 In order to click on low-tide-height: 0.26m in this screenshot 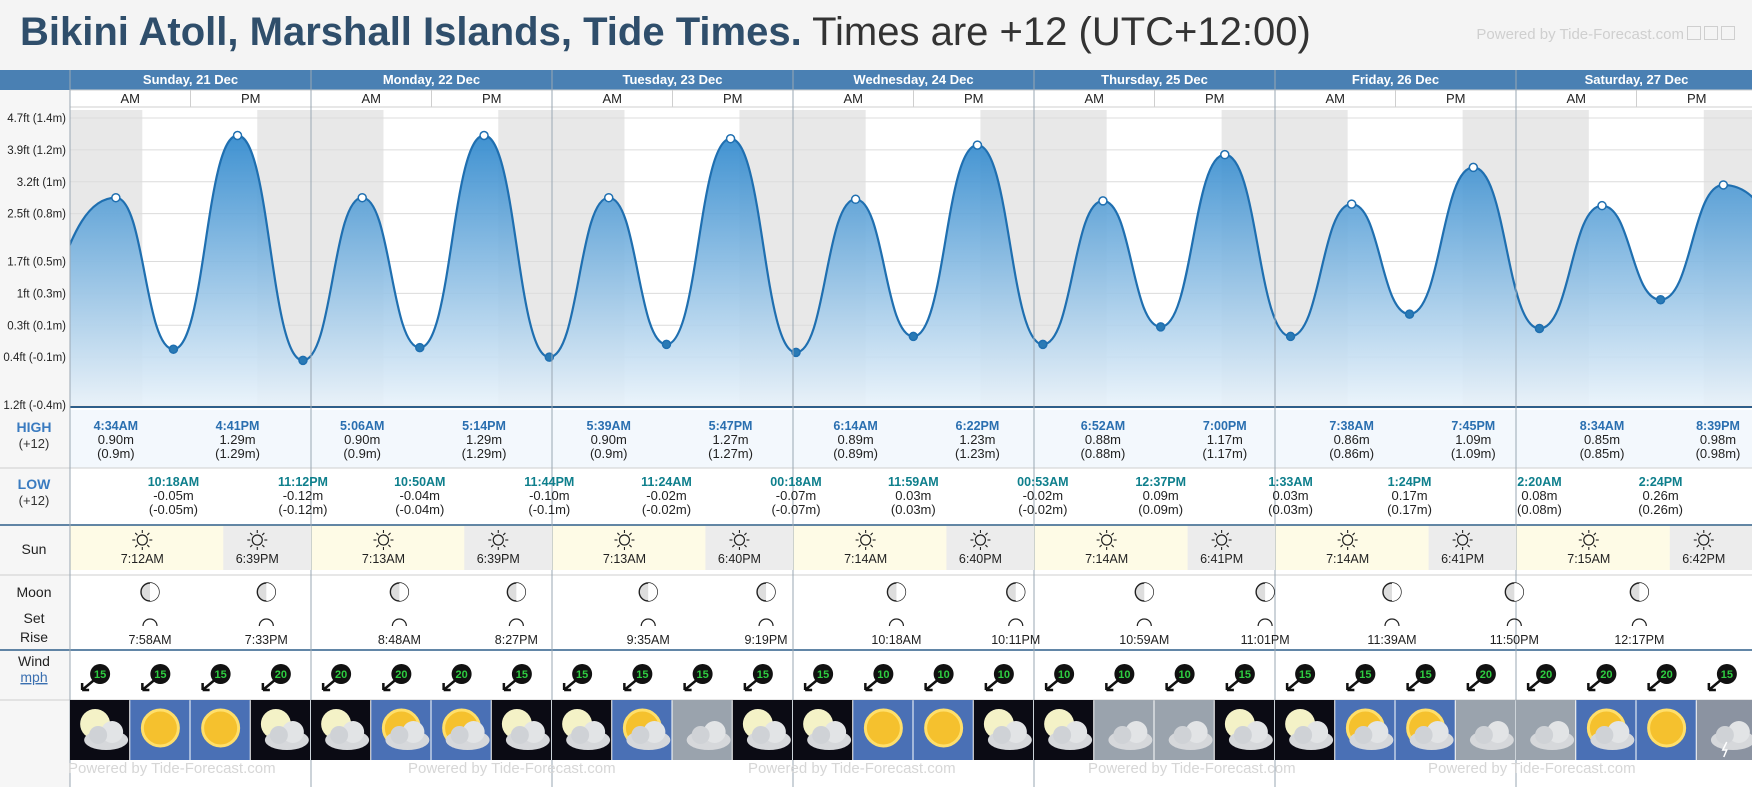, I will do `click(1661, 495)`.